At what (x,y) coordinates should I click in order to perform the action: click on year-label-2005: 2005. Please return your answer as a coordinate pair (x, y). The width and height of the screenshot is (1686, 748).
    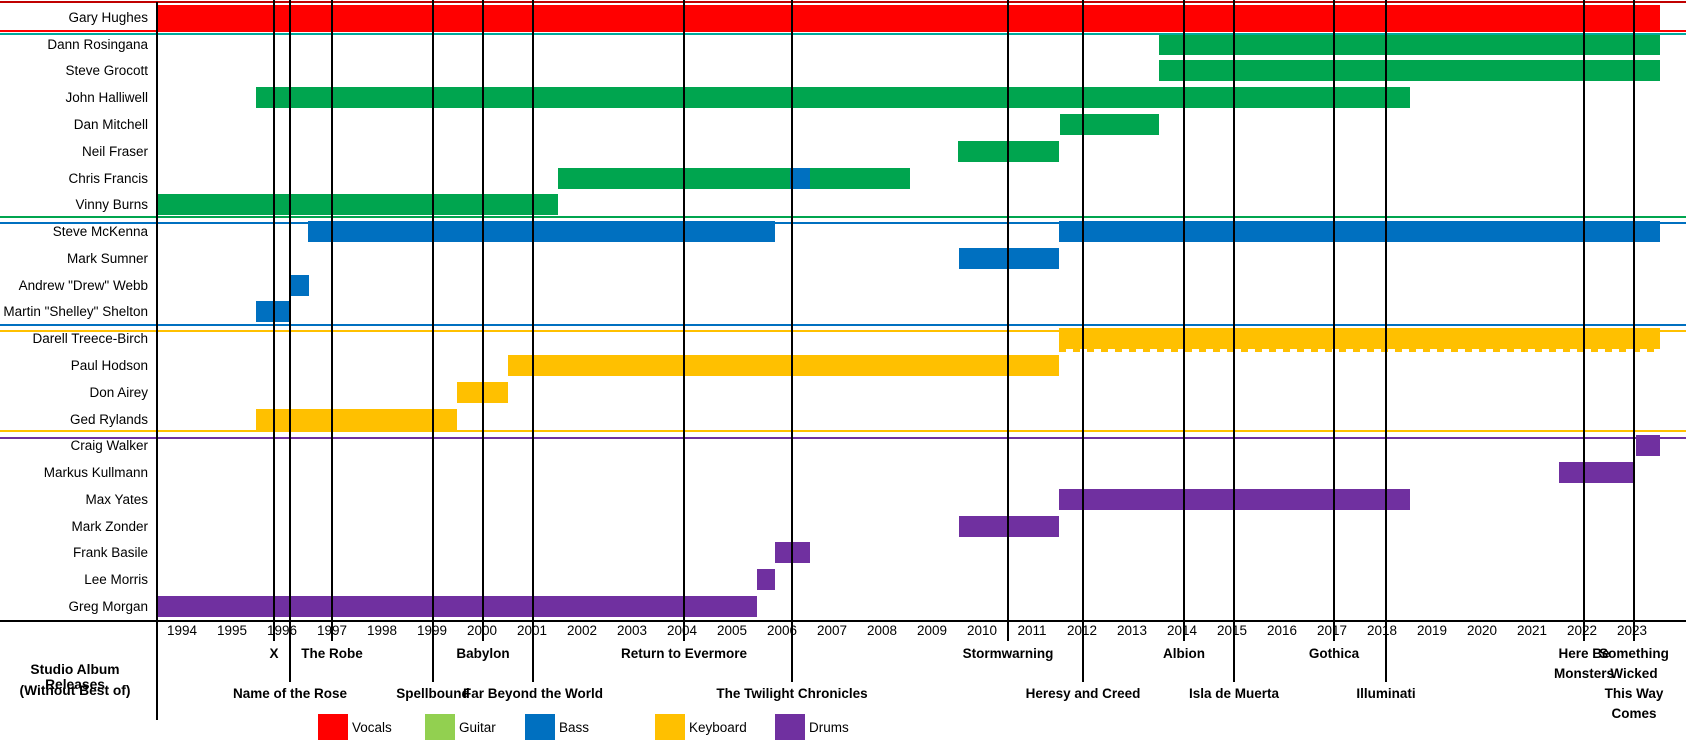
    Looking at the image, I should click on (732, 630).